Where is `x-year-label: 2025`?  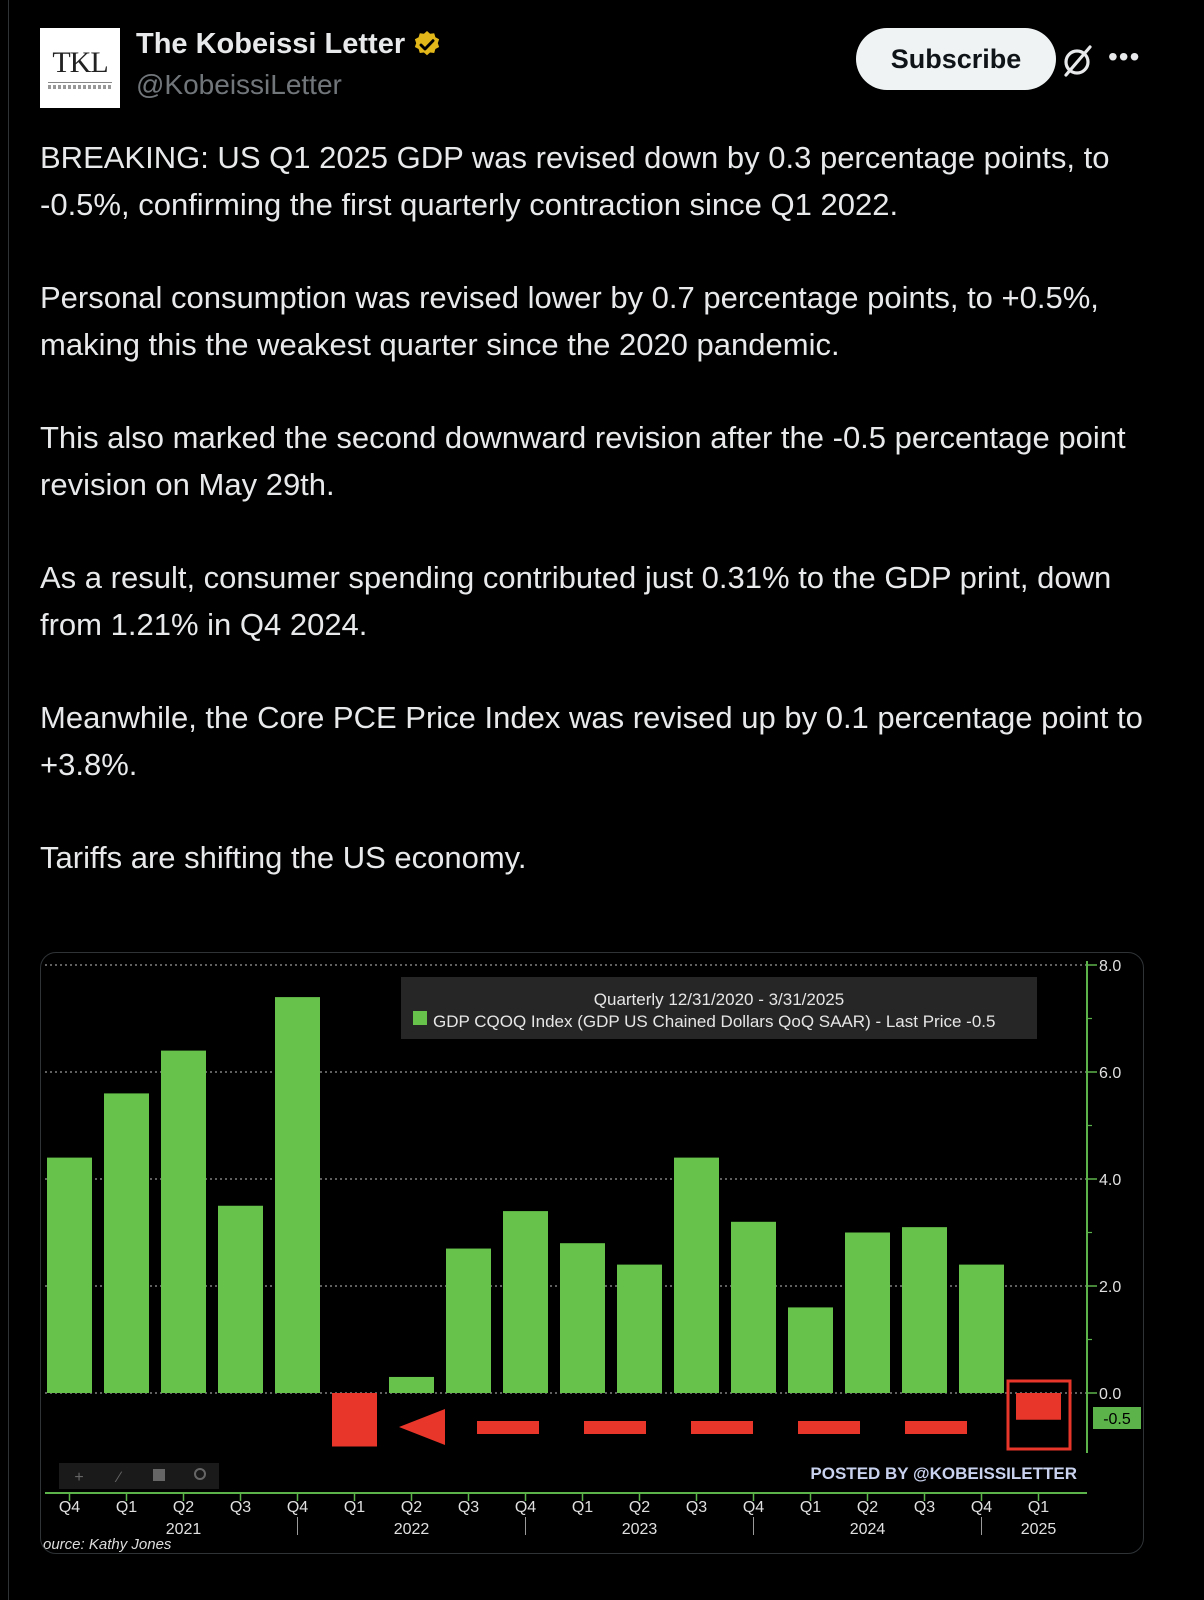
x-year-label: 2025 is located at coordinates (1039, 1529).